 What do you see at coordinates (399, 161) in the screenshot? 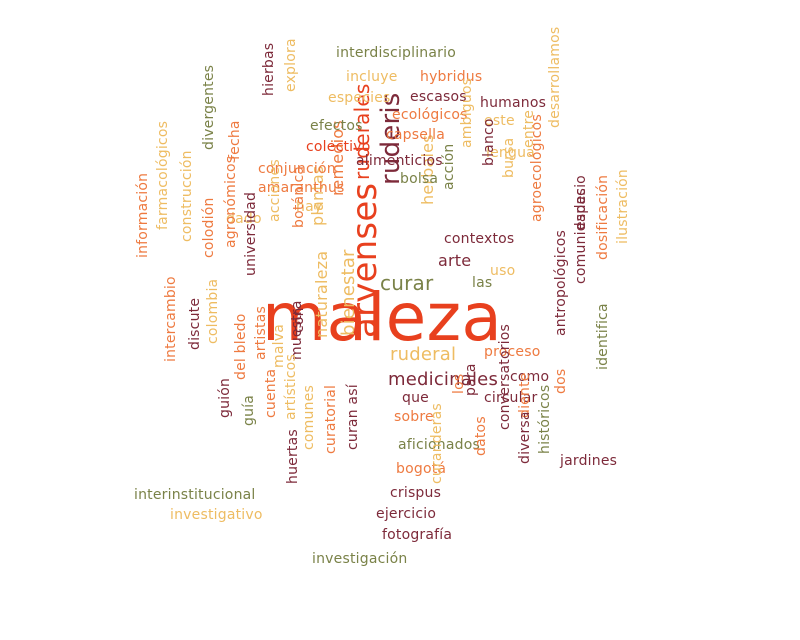
I see `word-alimenticios: alimenticios` at bounding box center [399, 161].